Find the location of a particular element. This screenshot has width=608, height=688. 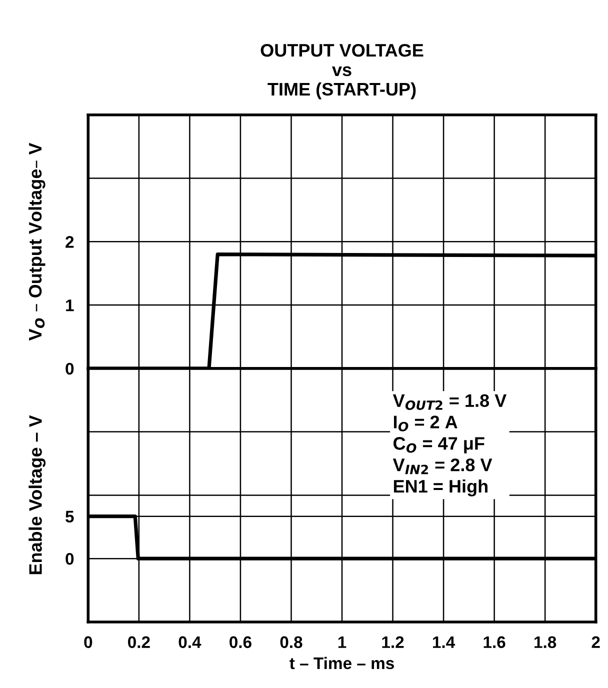

x-tick-label: 0.8 is located at coordinates (291, 642).